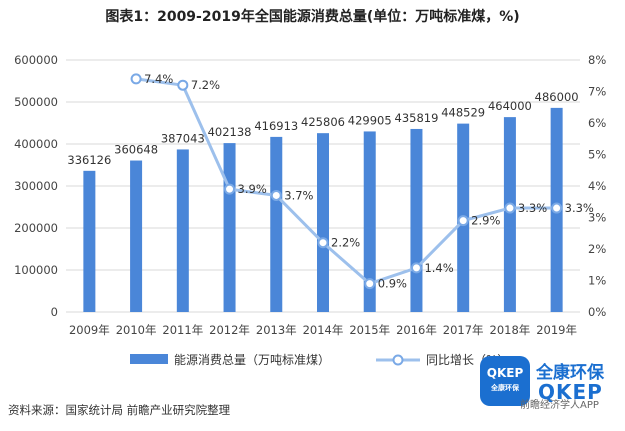 Image resolution: width=625 pixels, height=431 pixels. I want to click on growth-value-label: 1.4%, so click(438, 268).